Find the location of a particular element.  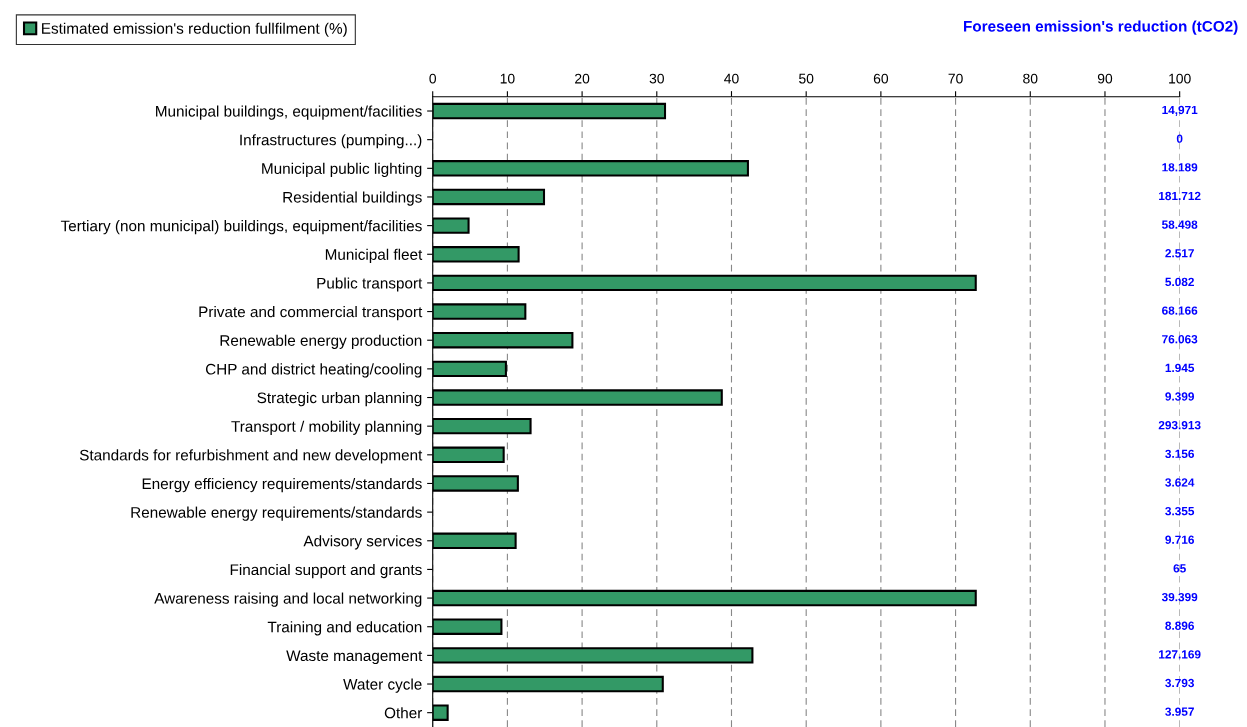

x-tick-label: 100 is located at coordinates (1180, 78).